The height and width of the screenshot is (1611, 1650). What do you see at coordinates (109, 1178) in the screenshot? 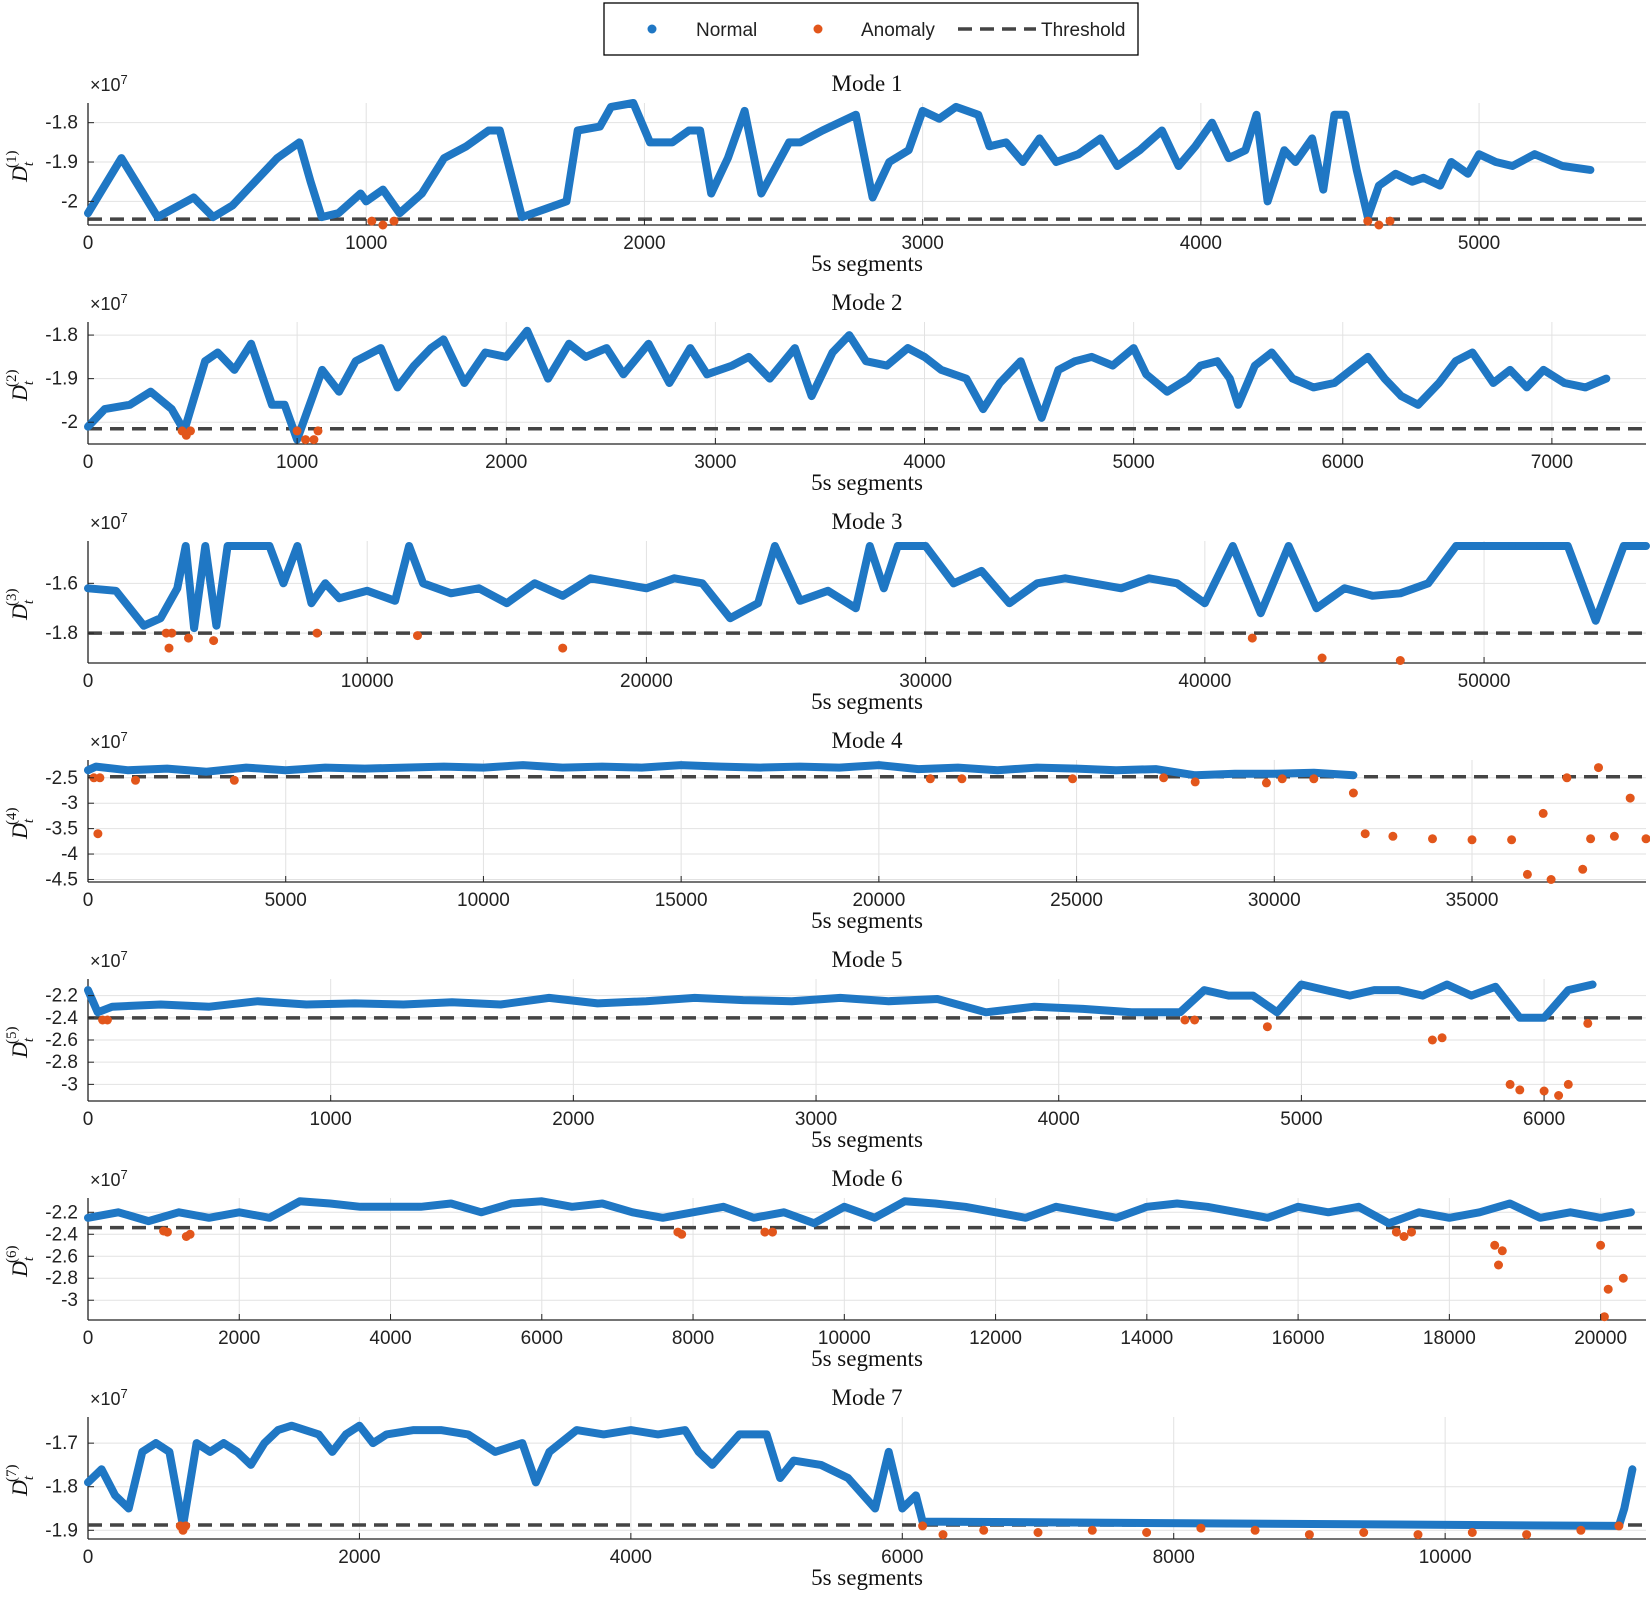
I see `y-exponent-label: ×10⁷` at bounding box center [109, 1178].